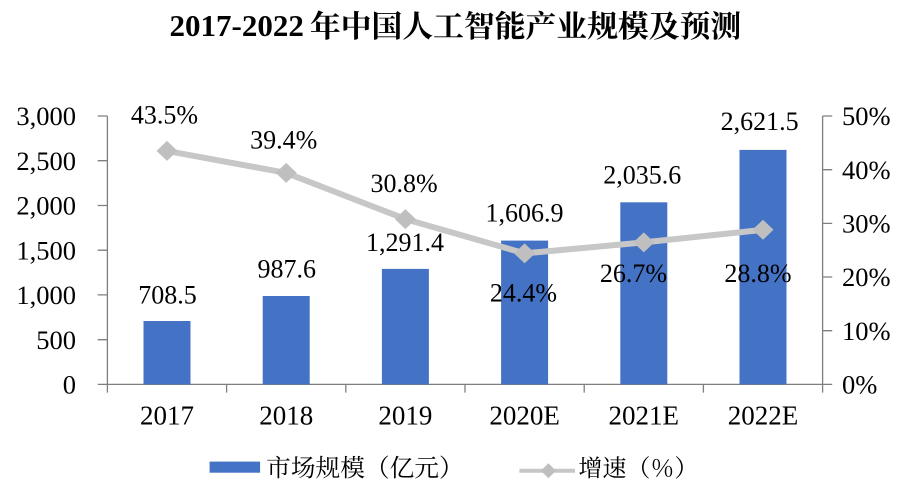 The width and height of the screenshot is (909, 493). I want to click on svg-text: 2021E, so click(644, 415).